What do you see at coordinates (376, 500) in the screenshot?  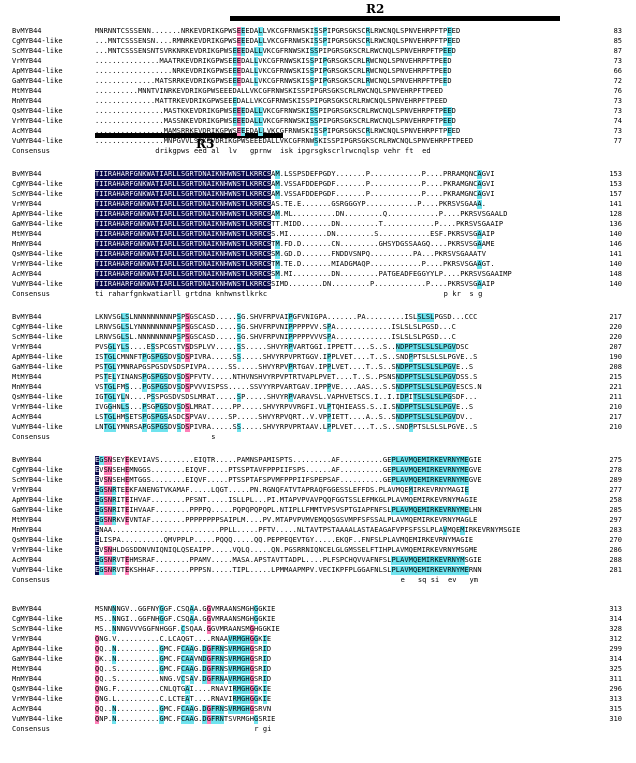 I see `residue: K` at bounding box center [376, 500].